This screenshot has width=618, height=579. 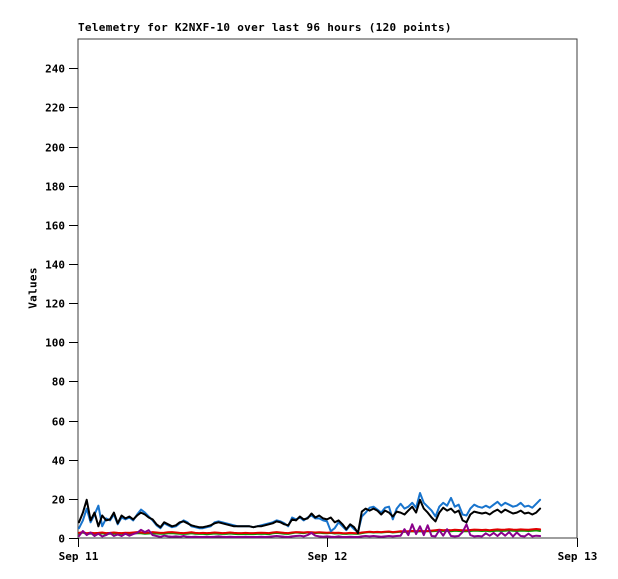 What do you see at coordinates (61, 539) in the screenshot?
I see `y-tick-label: 0` at bounding box center [61, 539].